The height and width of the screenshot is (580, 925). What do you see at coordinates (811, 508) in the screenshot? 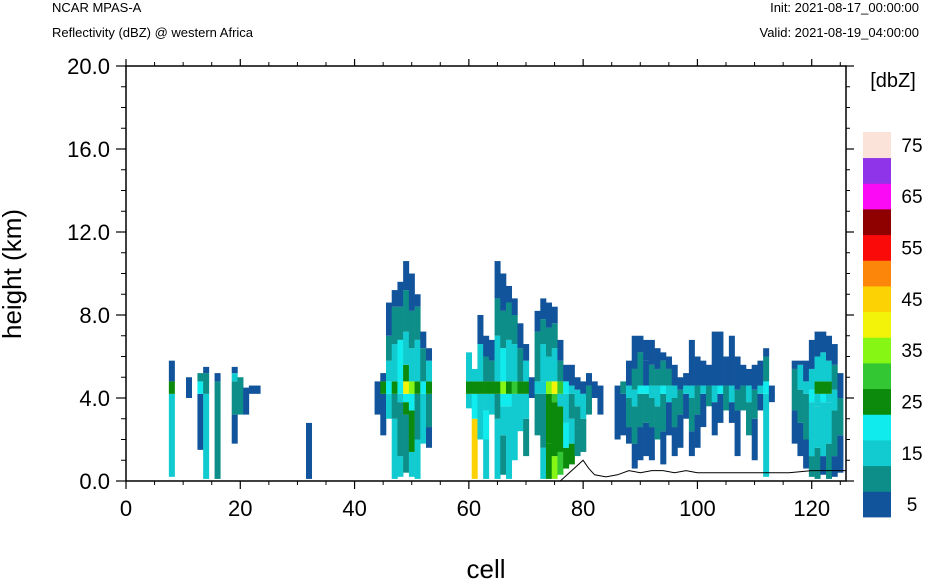
I see `x-tick-label: 120` at bounding box center [811, 508].